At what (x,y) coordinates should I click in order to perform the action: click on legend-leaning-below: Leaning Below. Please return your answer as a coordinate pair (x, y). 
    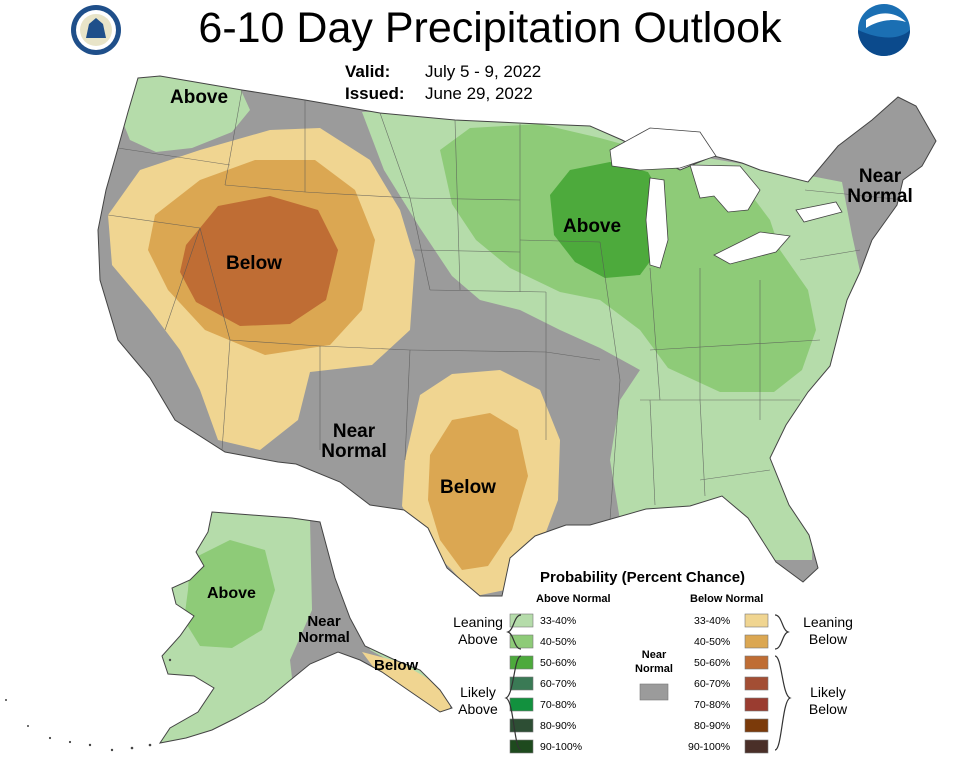
    Looking at the image, I should click on (828, 631).